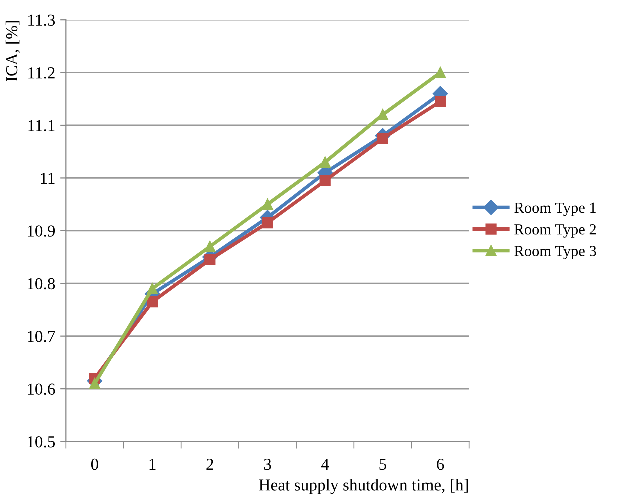 Image resolution: width=630 pixels, height=502 pixels. Describe the element at coordinates (41, 126) in the screenshot. I see `y-tick-label: 11.1` at that location.